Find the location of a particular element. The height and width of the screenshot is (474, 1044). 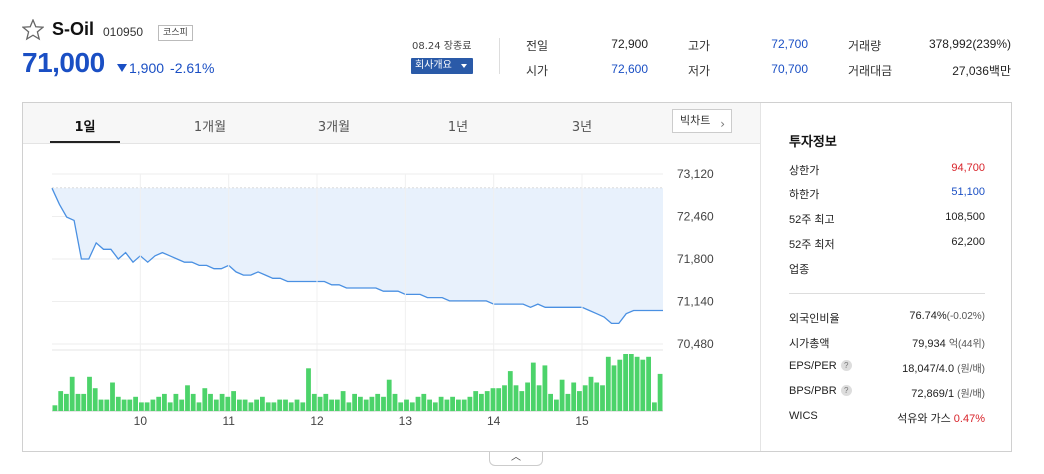

stock-code: 010950 is located at coordinates (123, 32).